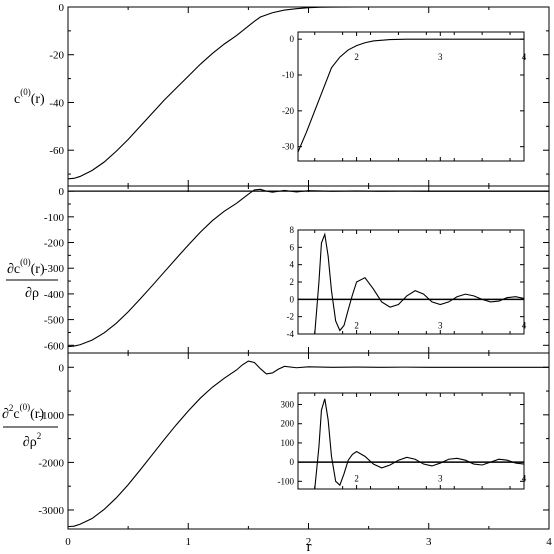 The image size is (554, 554). I want to click on y-axis-label-bottom: ∂2c(0)(r), so click(23, 412).